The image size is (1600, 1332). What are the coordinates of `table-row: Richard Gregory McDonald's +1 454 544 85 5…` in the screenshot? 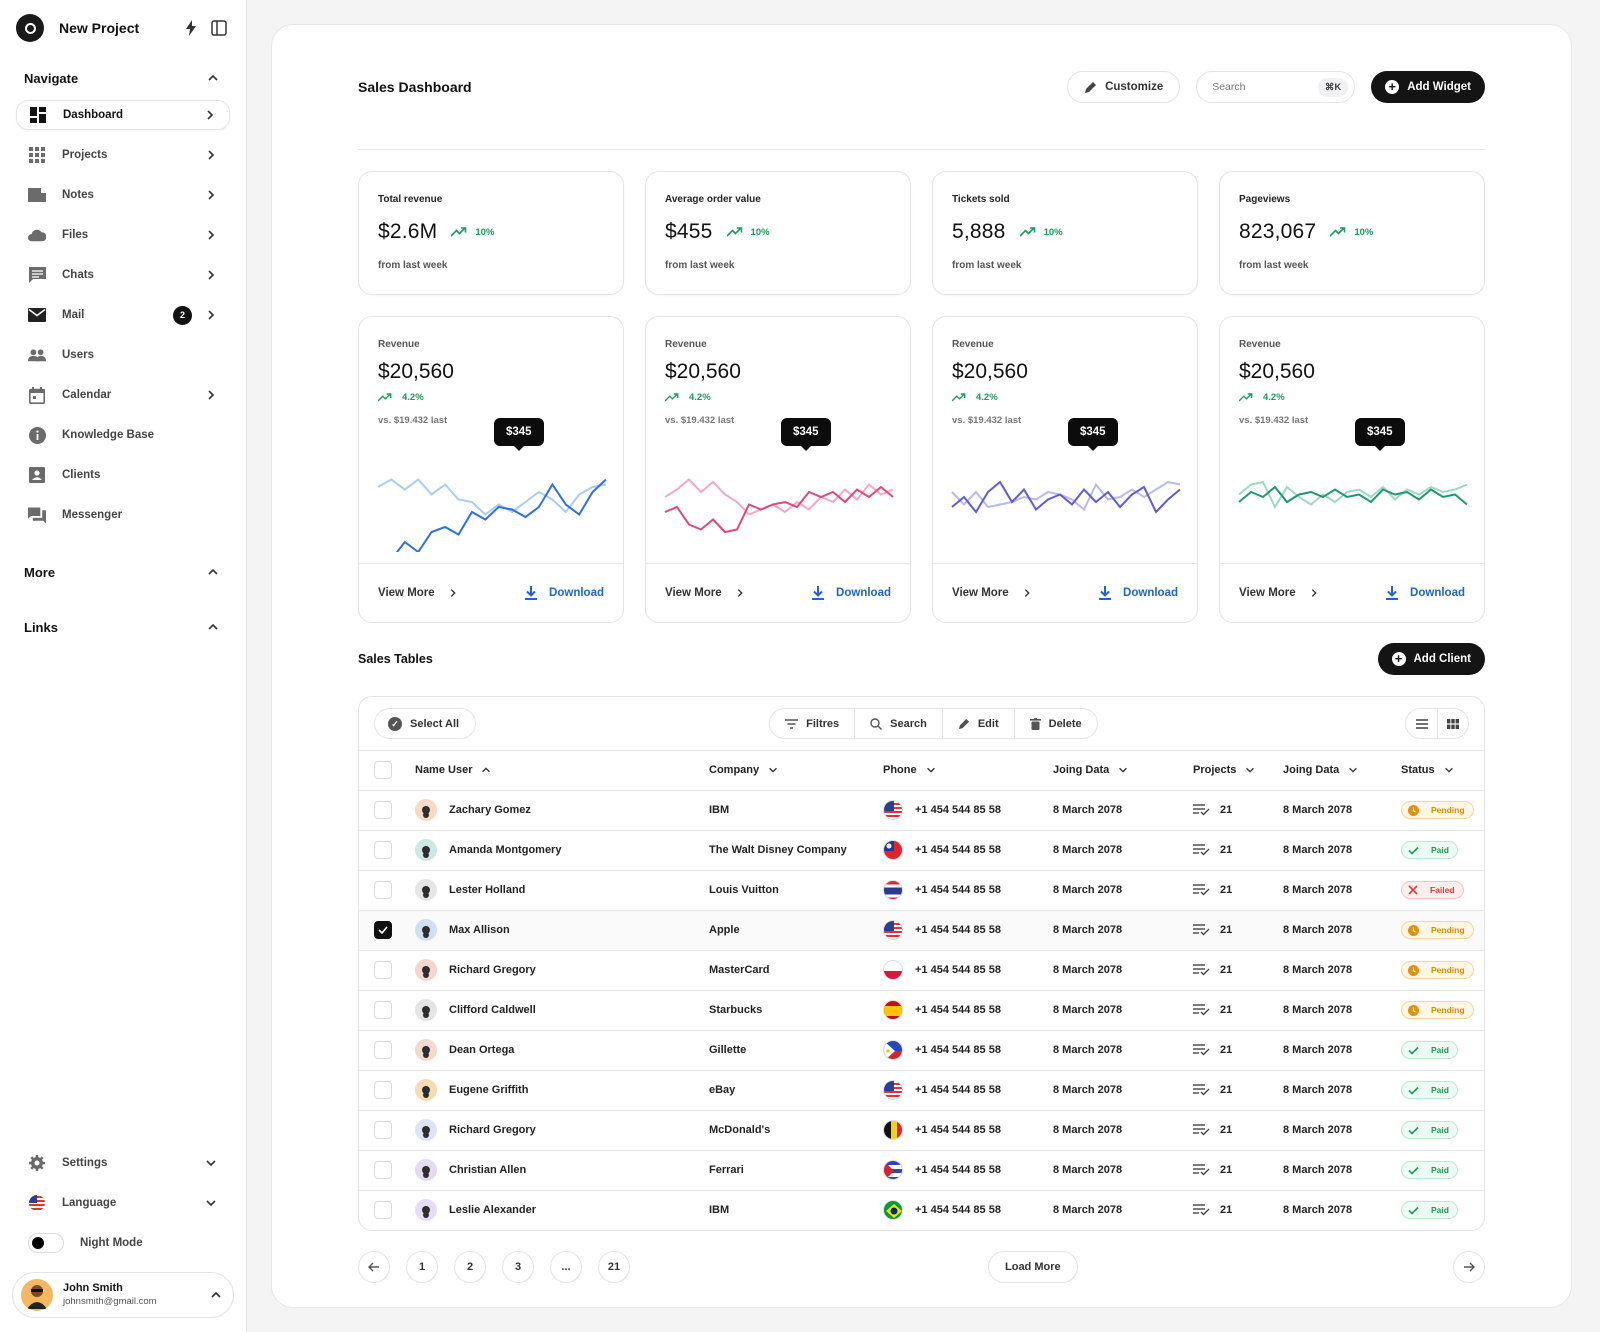 It's located at (921, 1130).